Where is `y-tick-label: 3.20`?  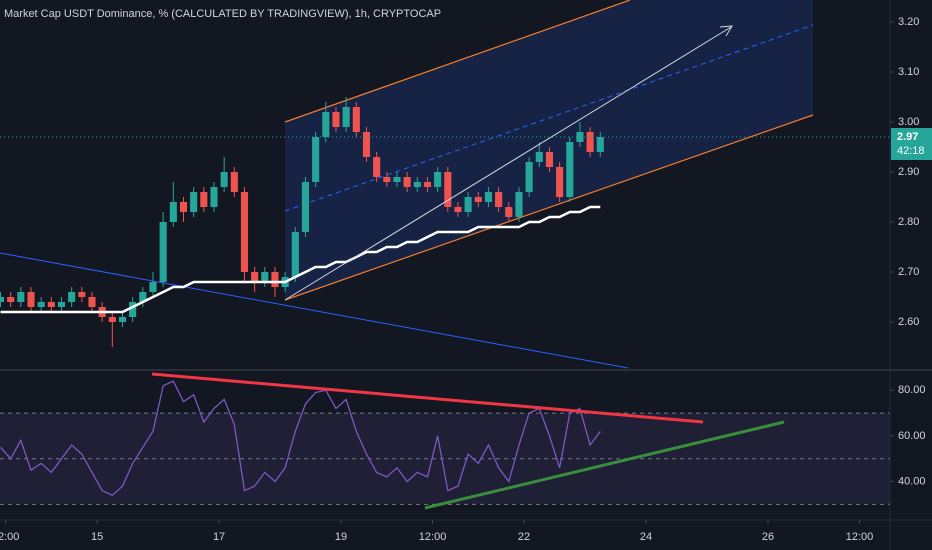
y-tick-label: 3.20 is located at coordinates (908, 22).